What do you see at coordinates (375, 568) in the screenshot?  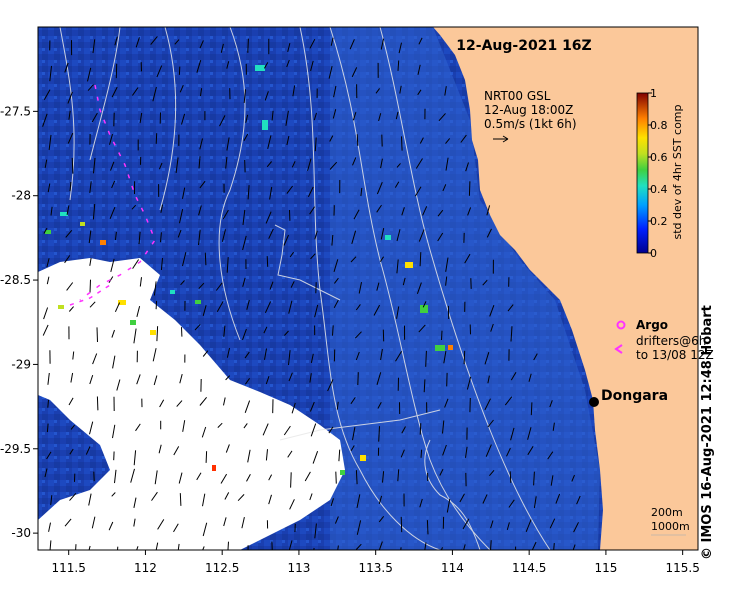 I see `x-tick-label: 113.5` at bounding box center [375, 568].